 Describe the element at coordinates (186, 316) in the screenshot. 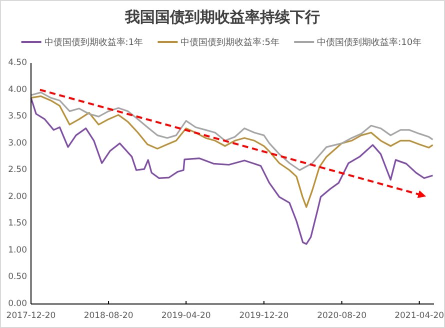

I see `x-tick-label: 2019-04-20` at that location.